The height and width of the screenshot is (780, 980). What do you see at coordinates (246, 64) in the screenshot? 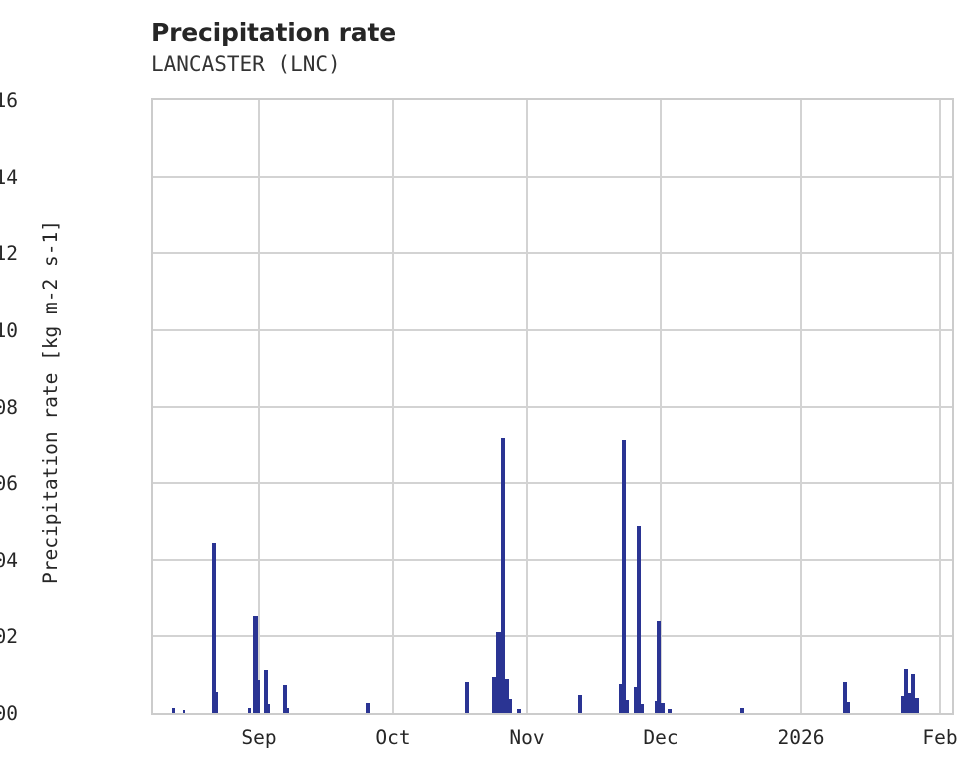
I see `chart-subtitle: LANCASTER (LNC)` at bounding box center [246, 64].